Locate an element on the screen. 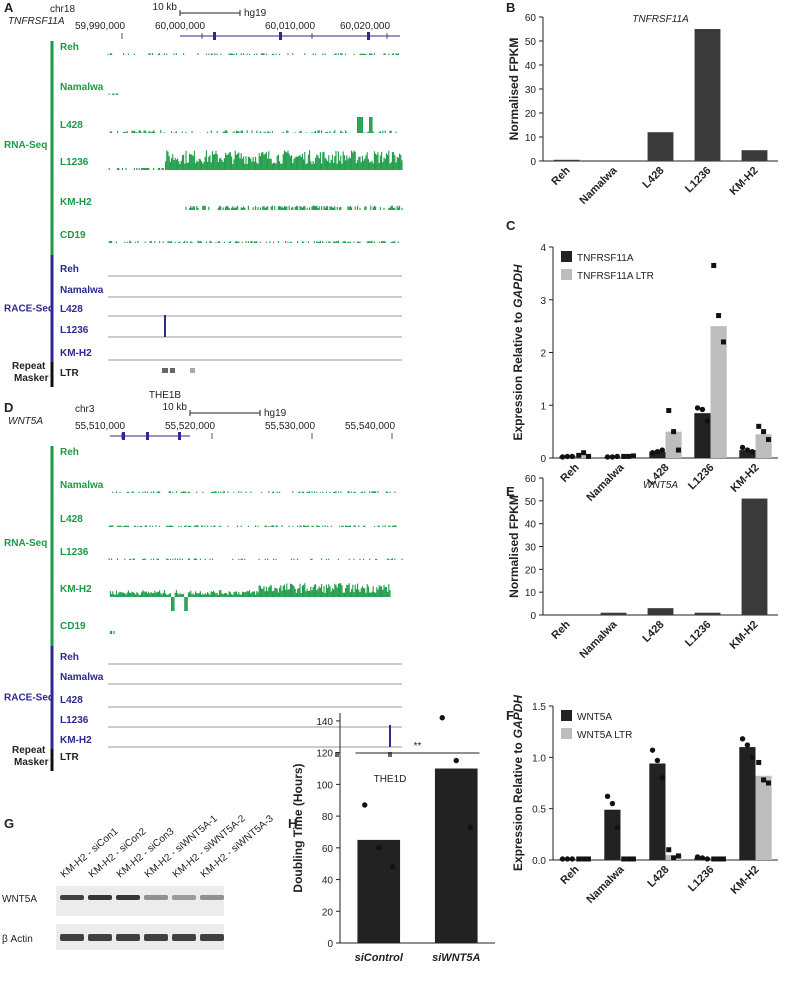 This screenshot has width=787, height=992. y-tick-label: 10 is located at coordinates (531, 593).